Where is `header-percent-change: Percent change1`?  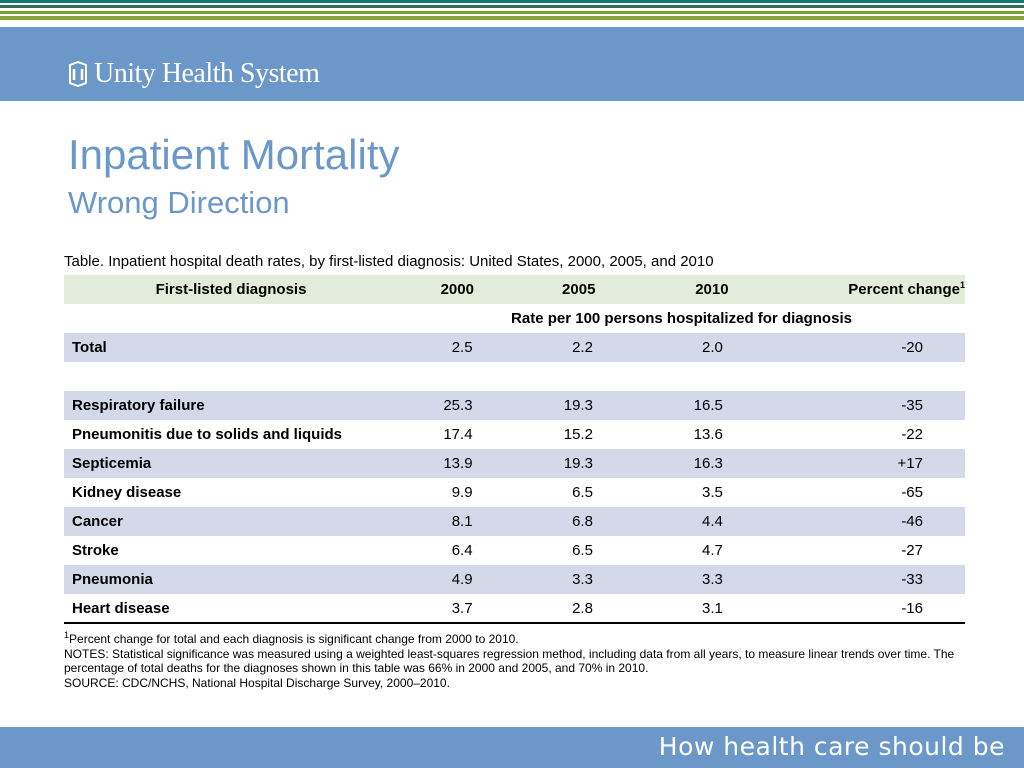
header-percent-change: Percent change1 is located at coordinates (874, 289).